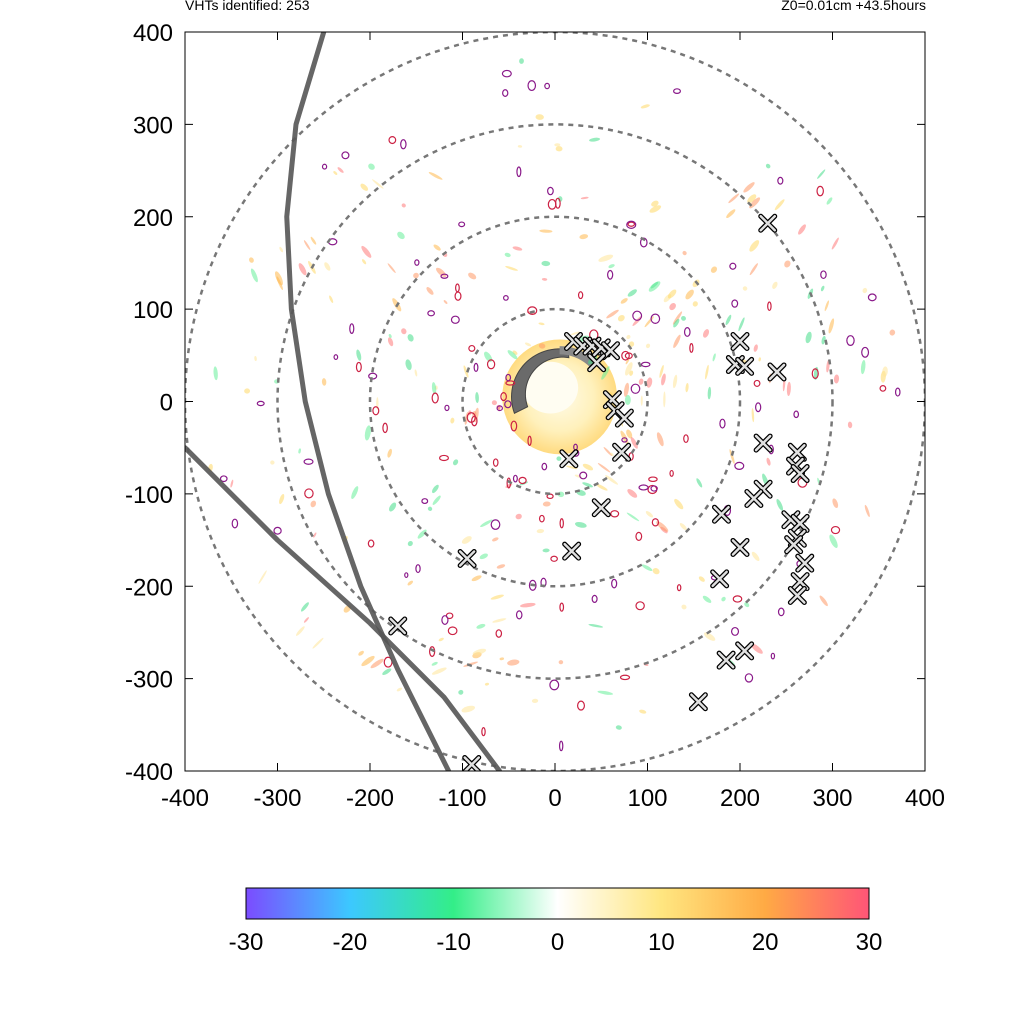 This screenshot has height=1024, width=1024. Describe the element at coordinates (557, 942) in the screenshot. I see `colorbar-tick-label: 0` at that location.